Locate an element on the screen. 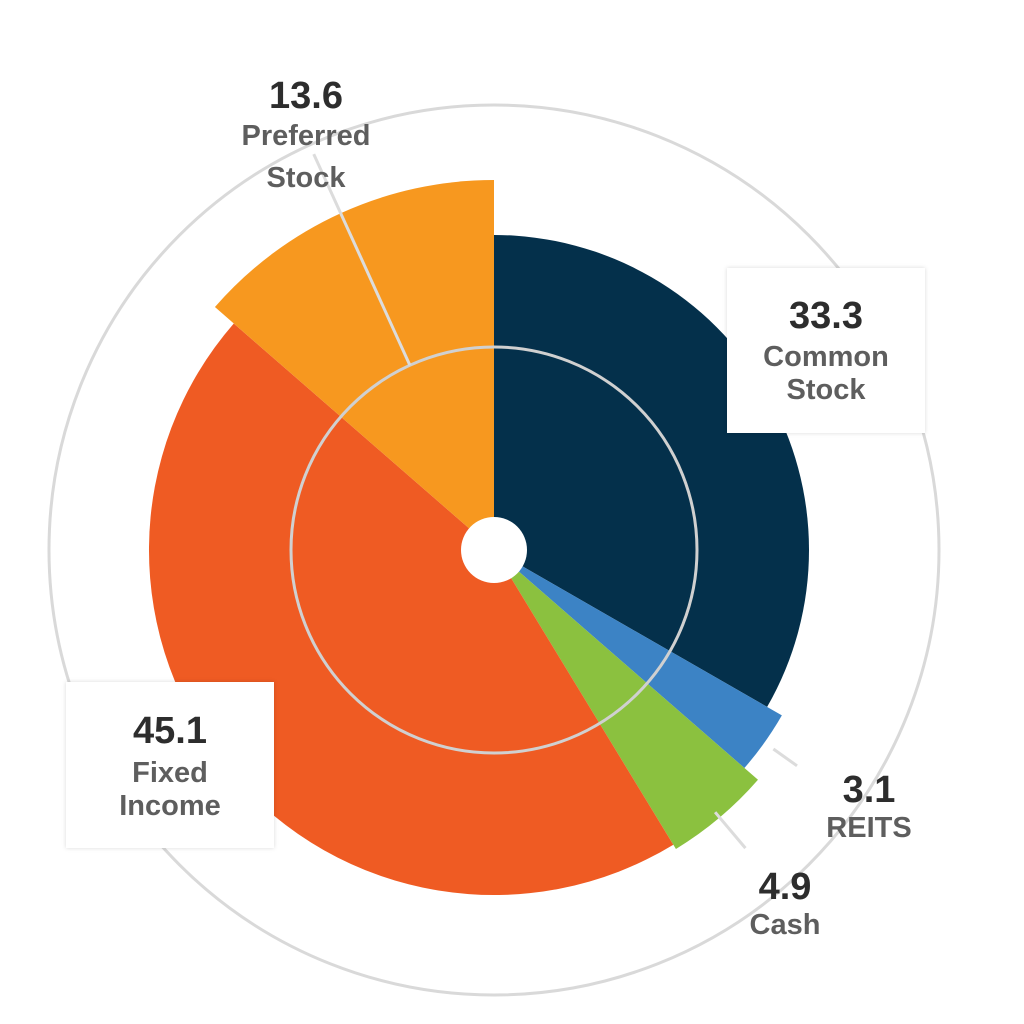 Image resolution: width=1024 pixels, height=1024 pixels. slice-value-label: 33.3 is located at coordinates (826, 316).